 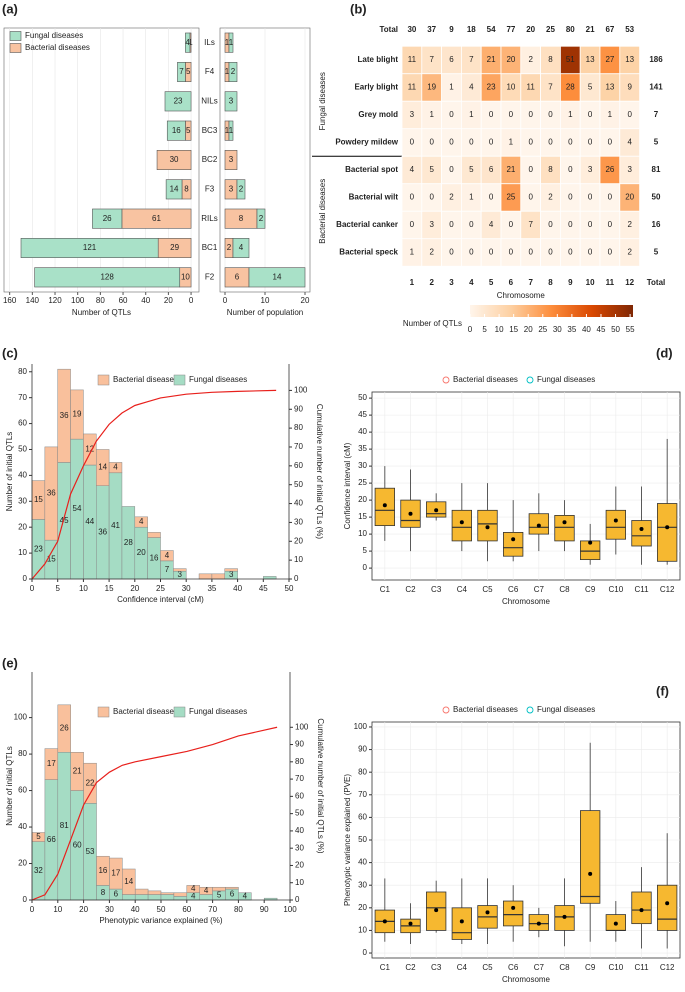 I want to click on y-tick-label: 15, so click(x=362, y=516).